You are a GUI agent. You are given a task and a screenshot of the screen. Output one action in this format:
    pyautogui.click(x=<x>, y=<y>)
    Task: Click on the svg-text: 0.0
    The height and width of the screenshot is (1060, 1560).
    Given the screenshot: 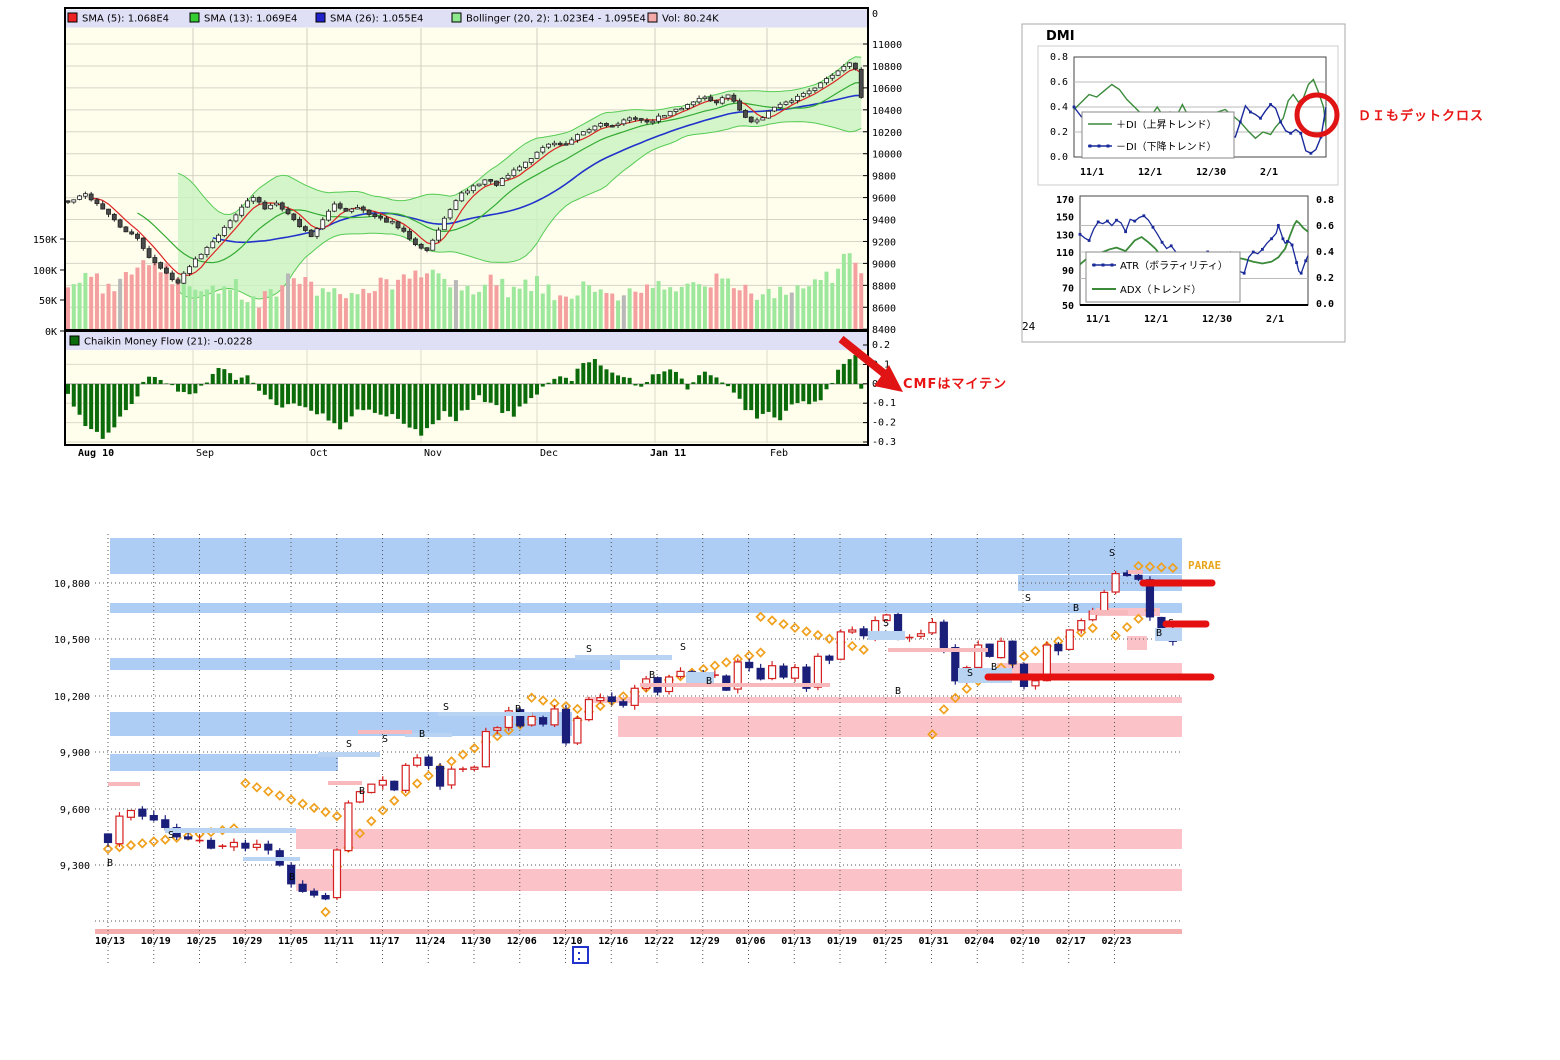 What is the action you would take?
    pyautogui.click(x=1059, y=157)
    